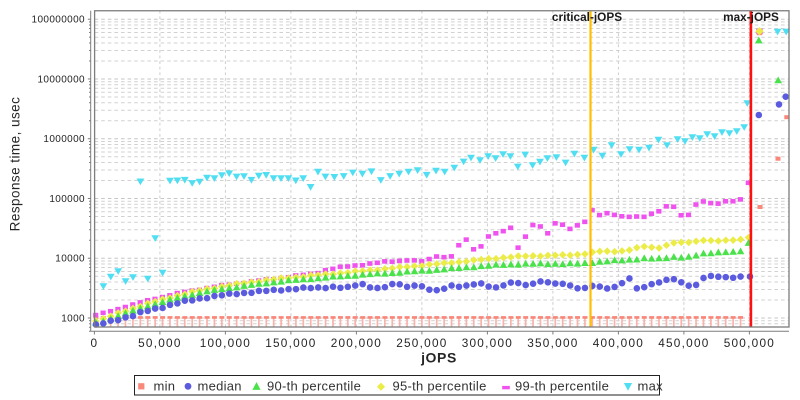 This screenshot has width=800, height=400. Describe the element at coordinates (749, 343) in the screenshot. I see `svg-text: 500,000` at that location.